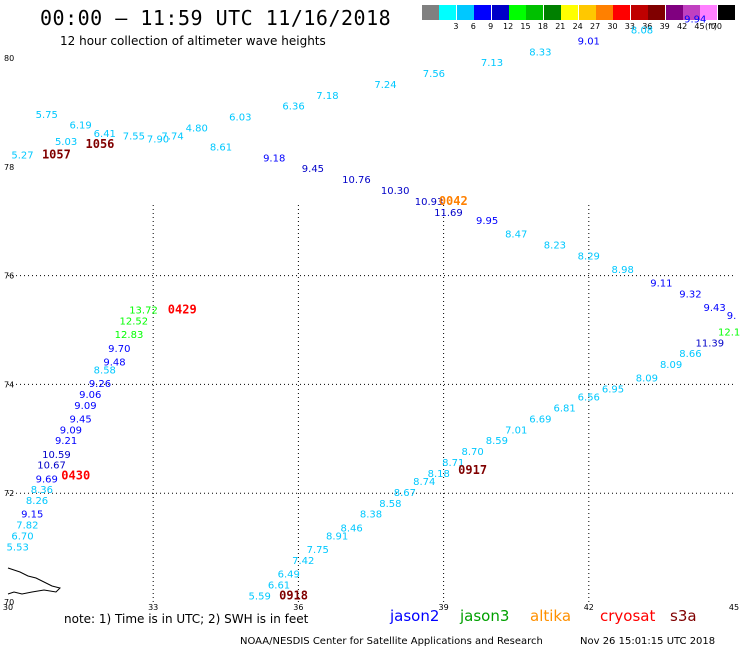  I want to click on wave-height-label: 9.11, so click(661, 283).